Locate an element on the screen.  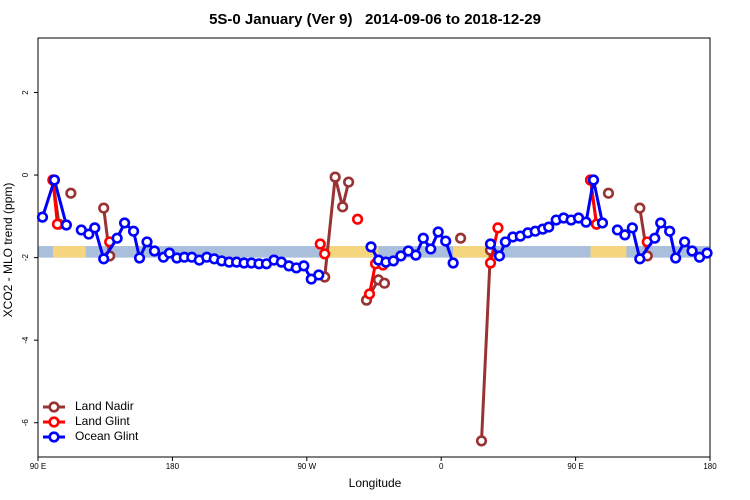
y-tick-label: -4 is located at coordinates (25, 340).